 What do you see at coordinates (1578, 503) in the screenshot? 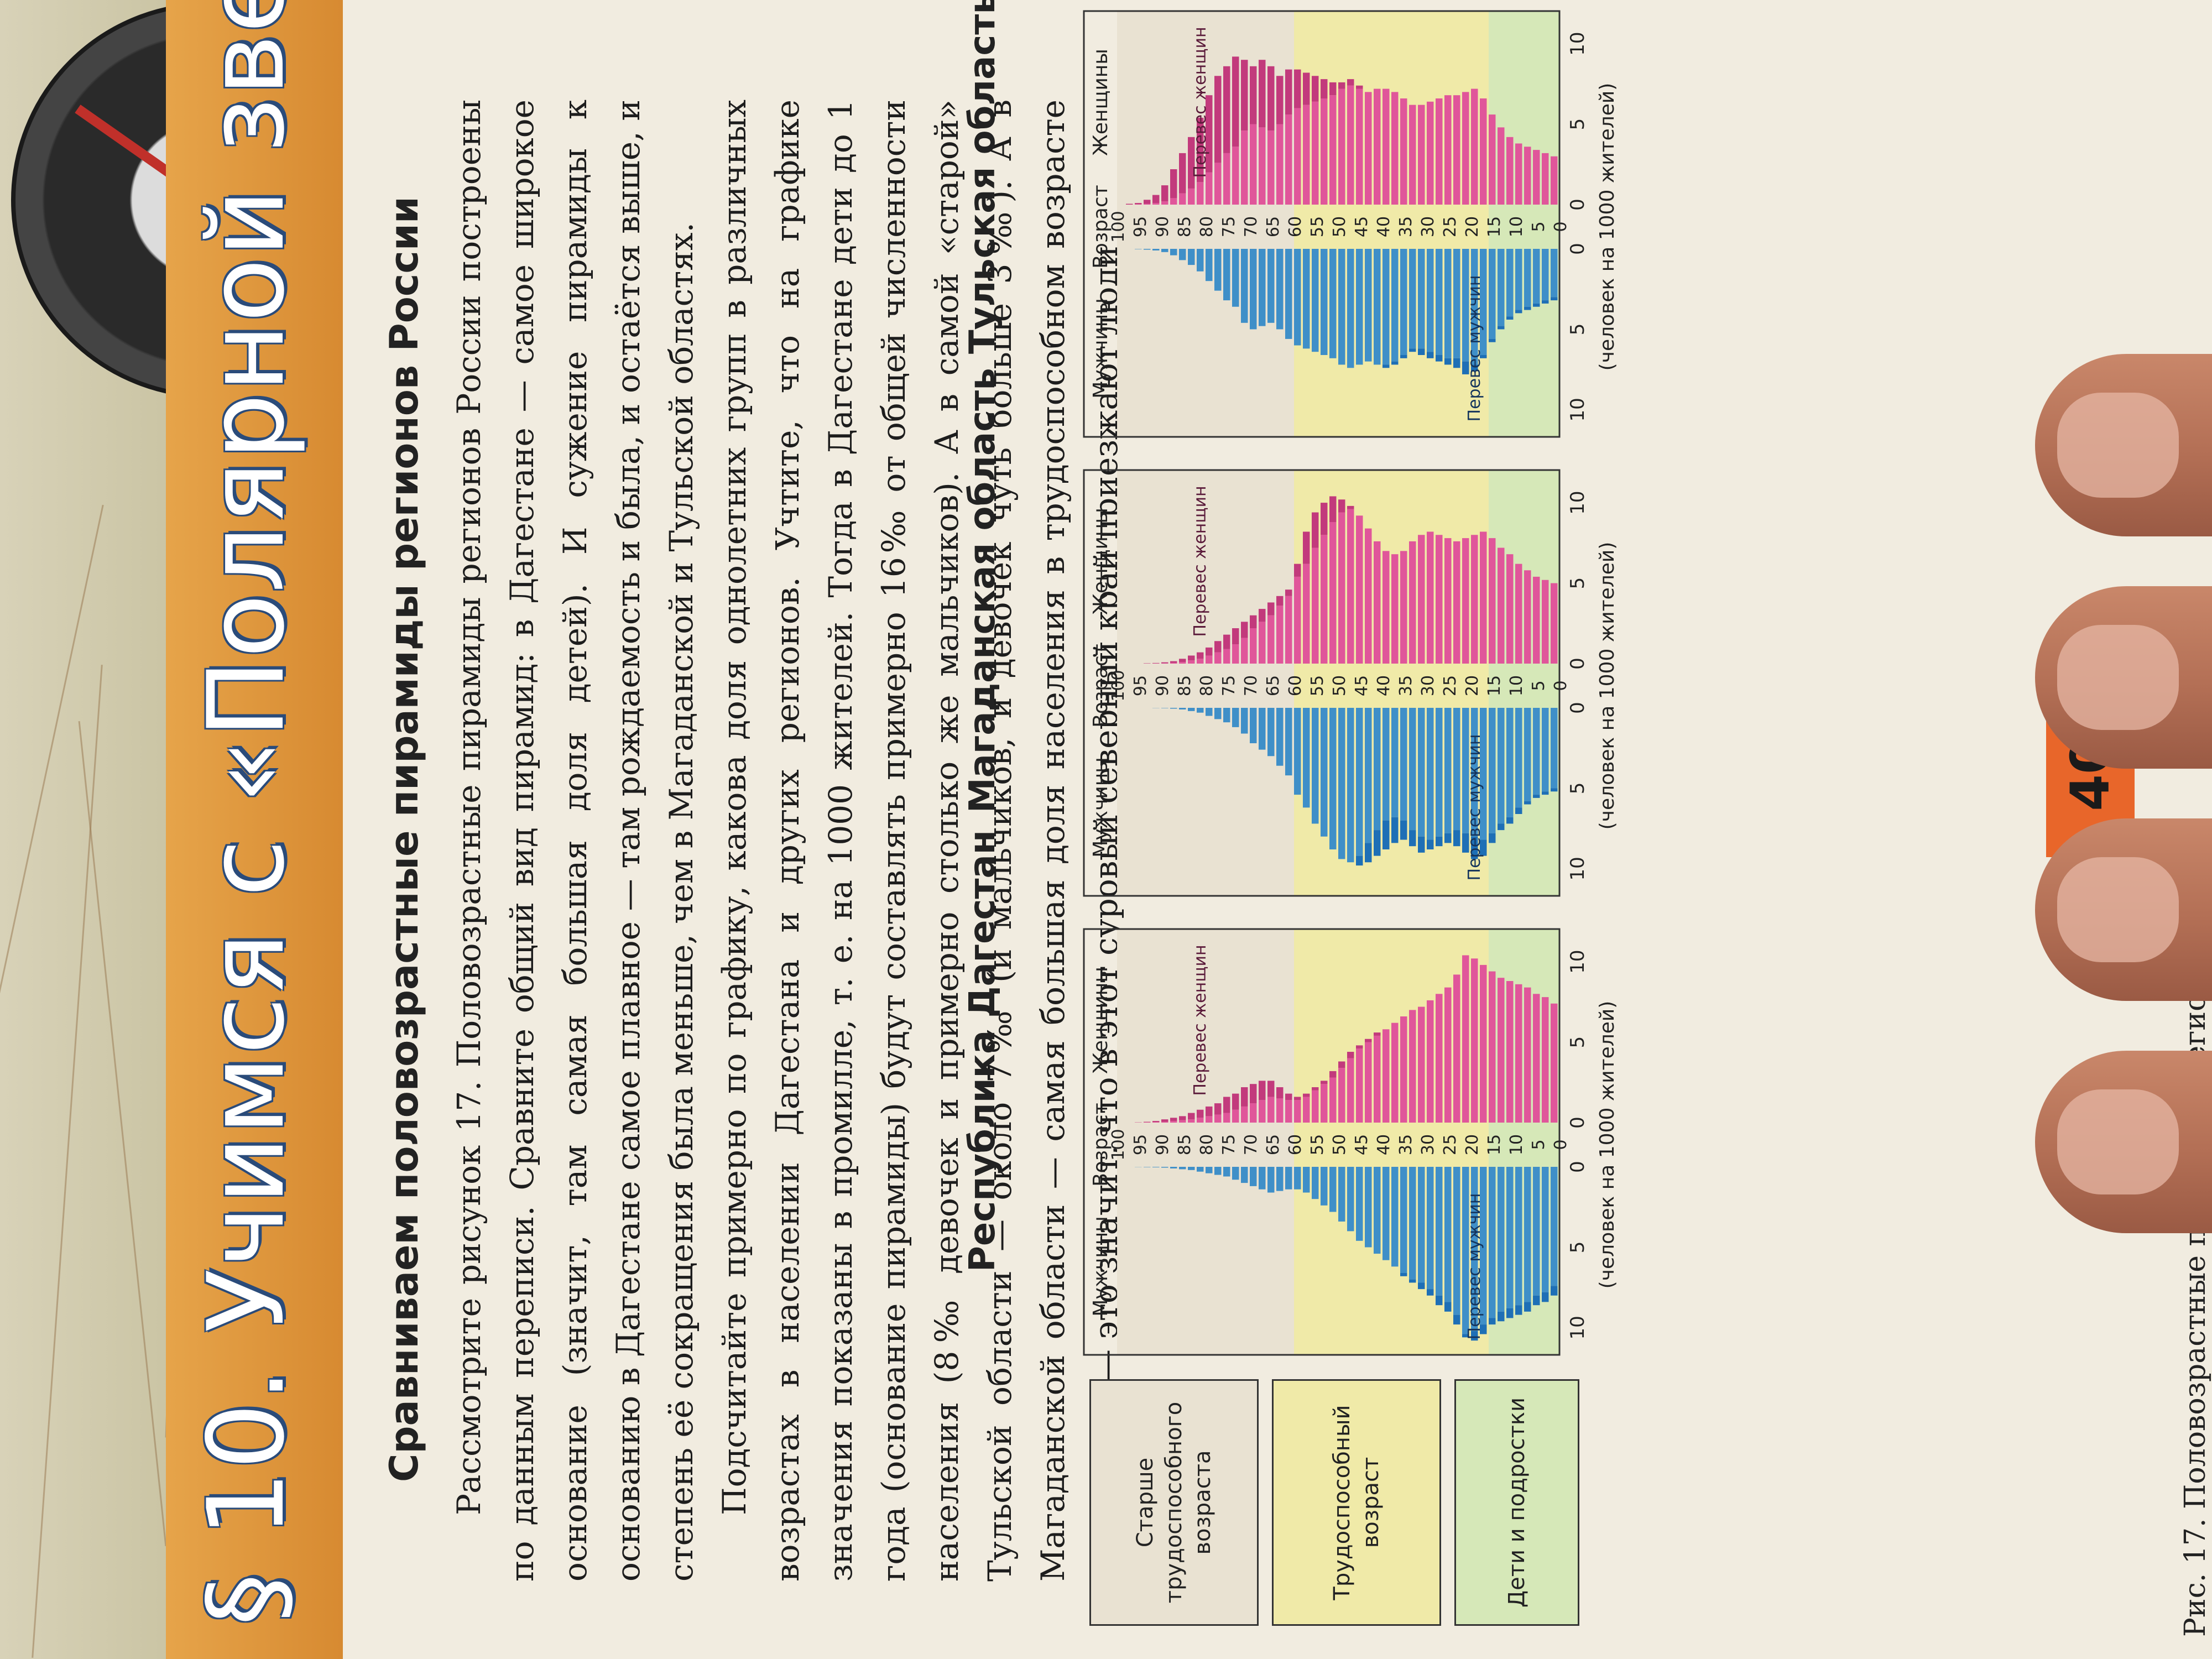
I see `x-tick-label: 10` at bounding box center [1578, 503].